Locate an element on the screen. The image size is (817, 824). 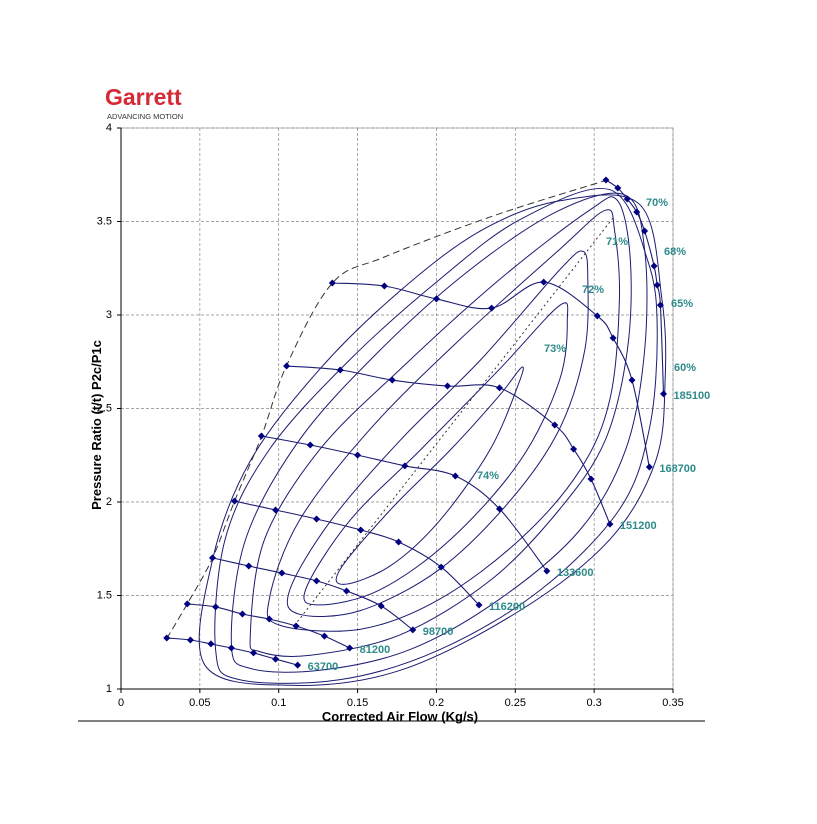
efficiency-label: 70% is located at coordinates (657, 203).